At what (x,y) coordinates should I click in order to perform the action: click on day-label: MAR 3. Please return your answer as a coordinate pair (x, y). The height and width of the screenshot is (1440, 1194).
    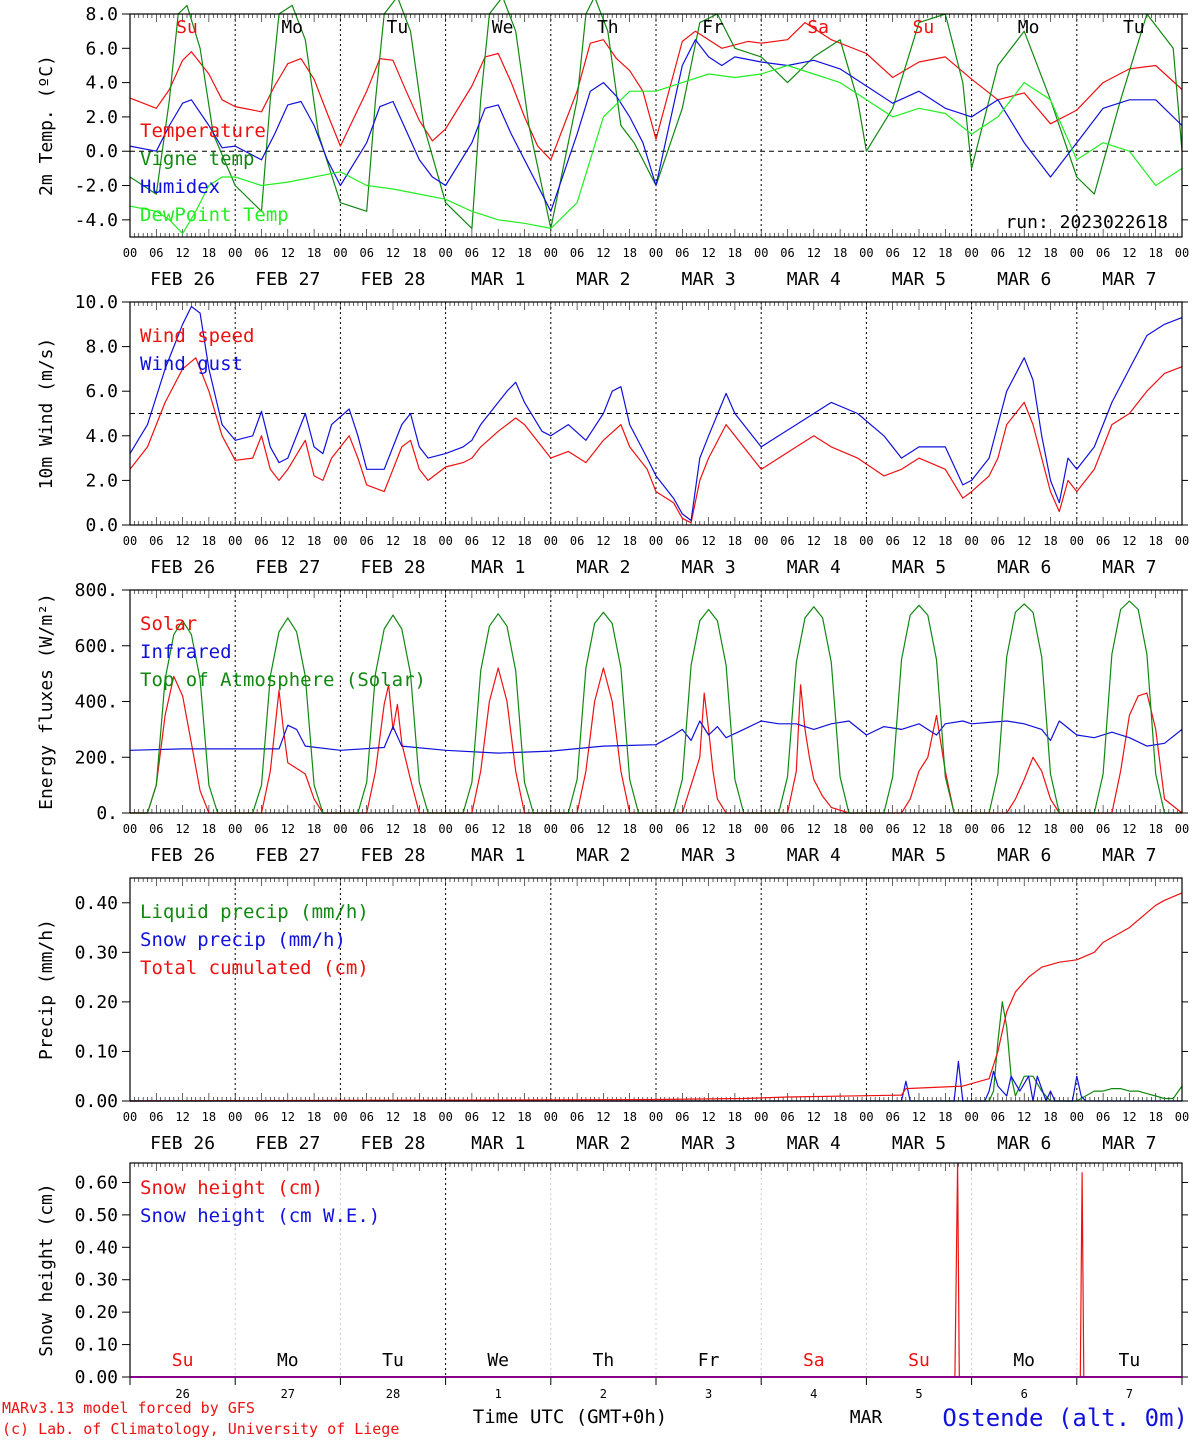
    Looking at the image, I should click on (709, 1143).